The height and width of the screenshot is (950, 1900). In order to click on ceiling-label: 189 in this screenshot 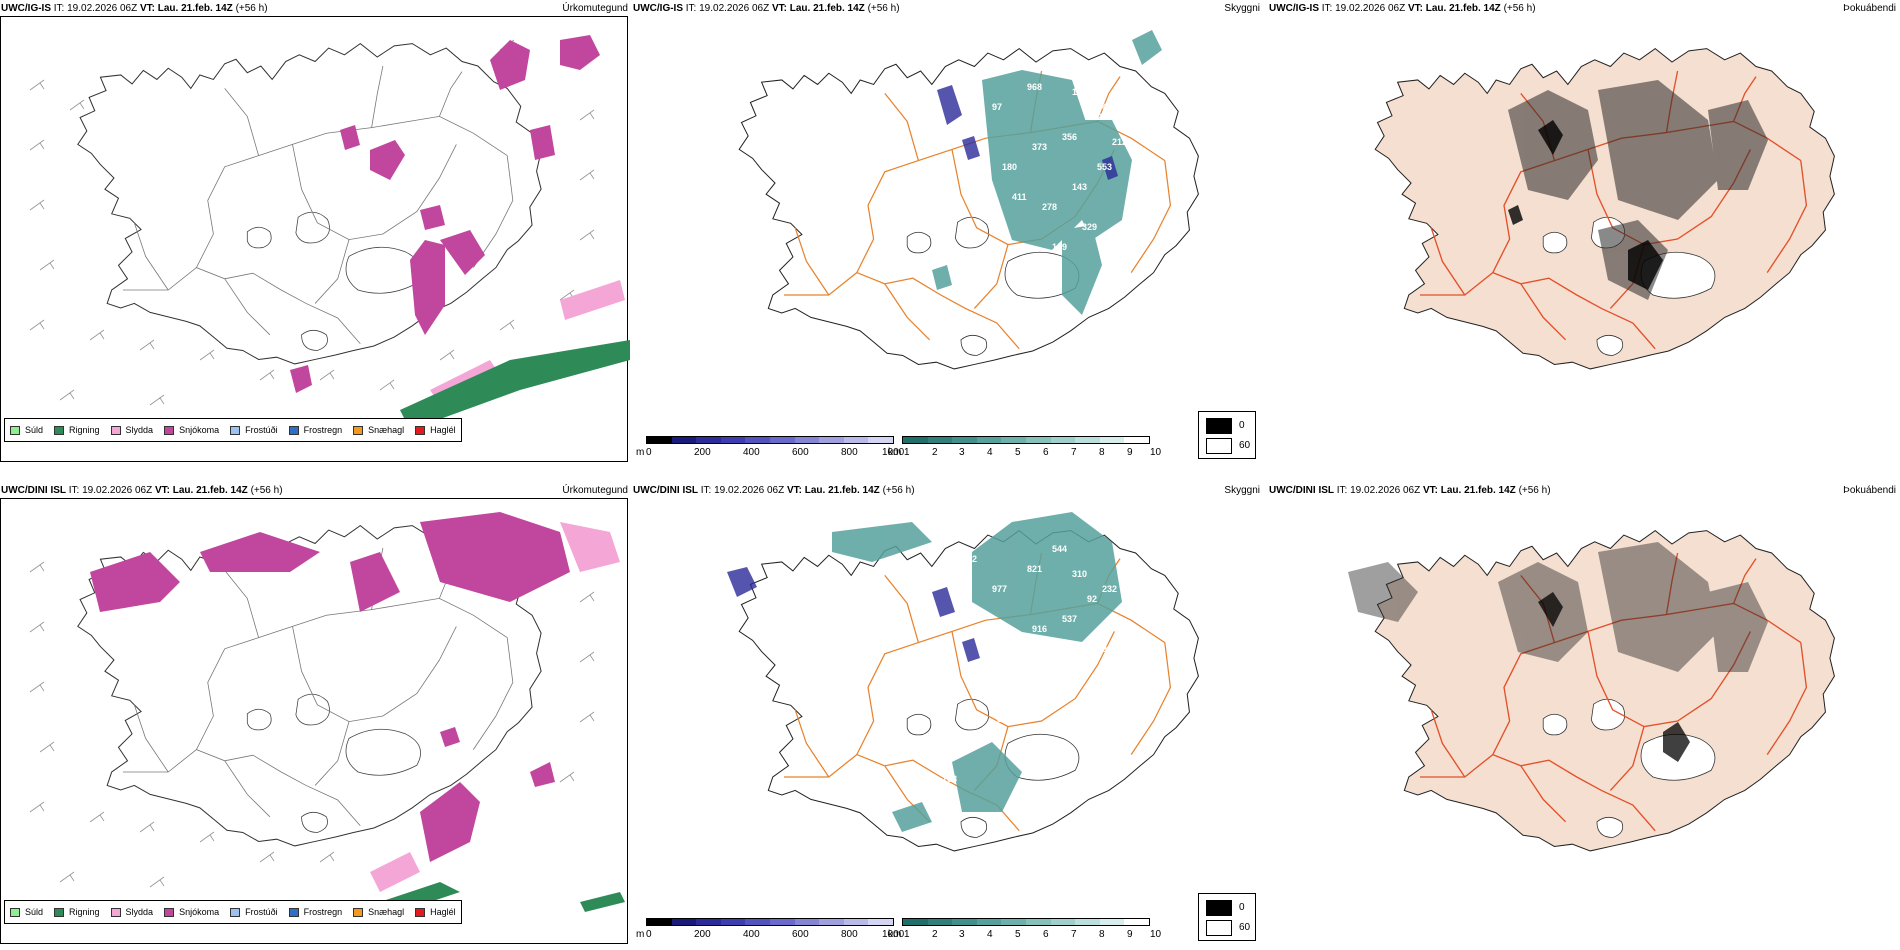, I will do `click(1079, 92)`.